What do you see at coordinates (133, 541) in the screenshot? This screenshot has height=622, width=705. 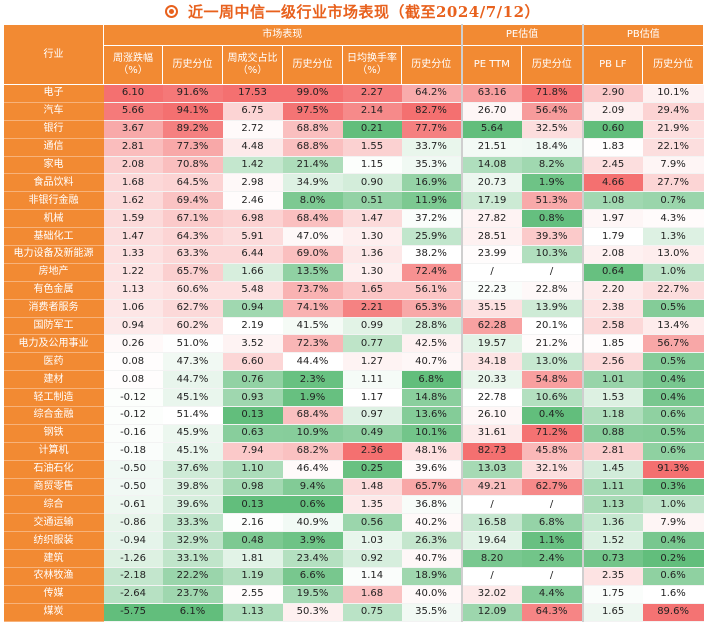 I see `value-cell: -0.94` at bounding box center [133, 541].